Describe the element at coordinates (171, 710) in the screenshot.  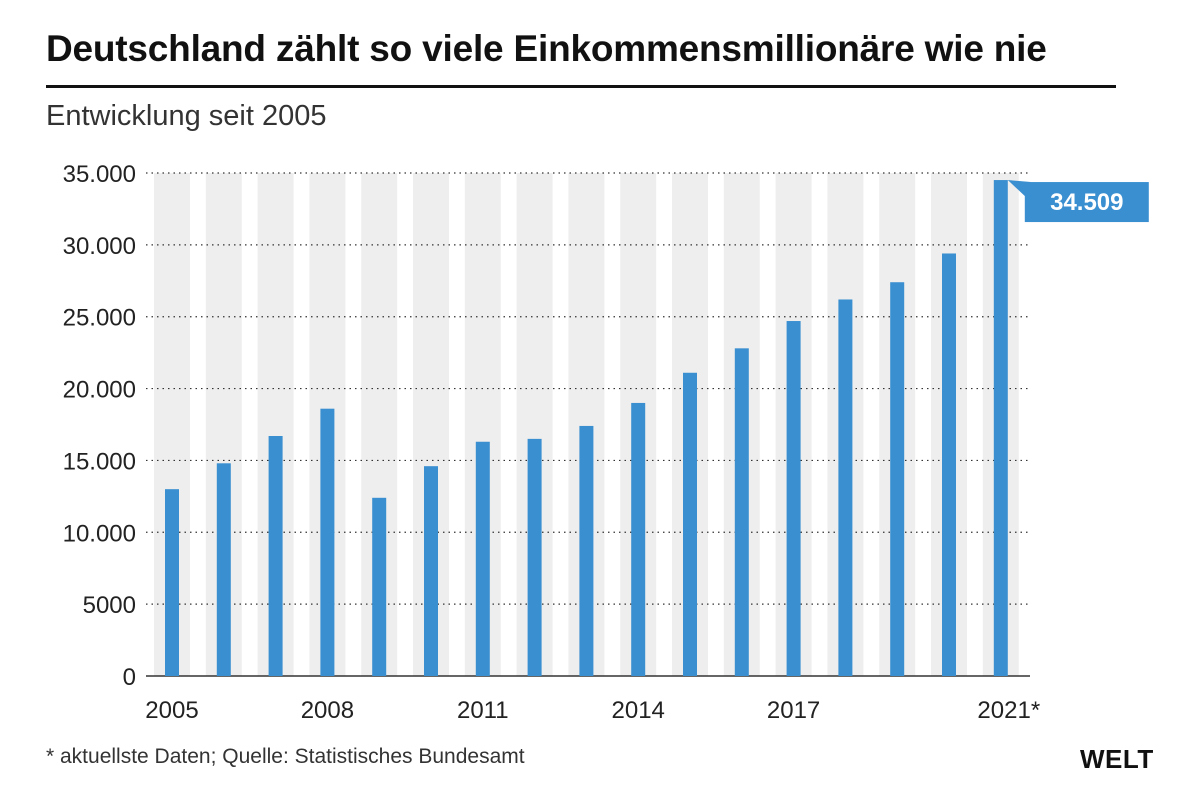
I see `x-tick-label: 2005` at that location.